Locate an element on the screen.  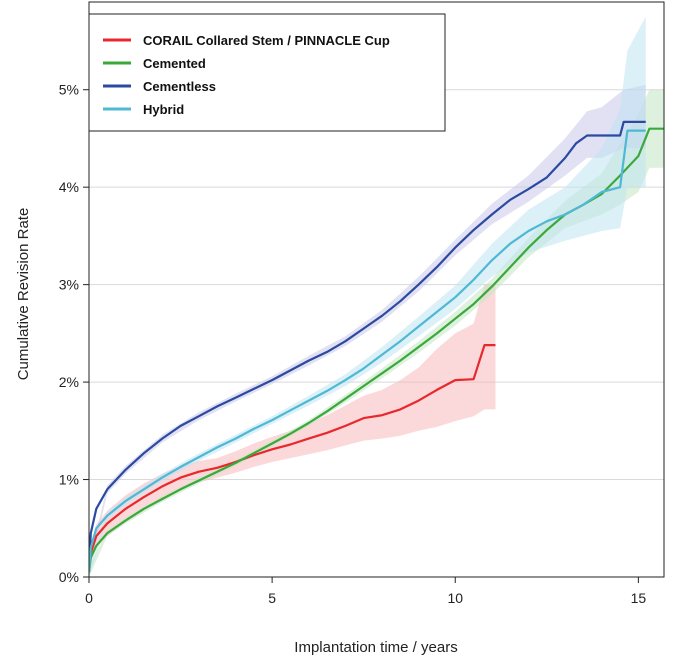
y-tick-label: 1% is located at coordinates (69, 480).